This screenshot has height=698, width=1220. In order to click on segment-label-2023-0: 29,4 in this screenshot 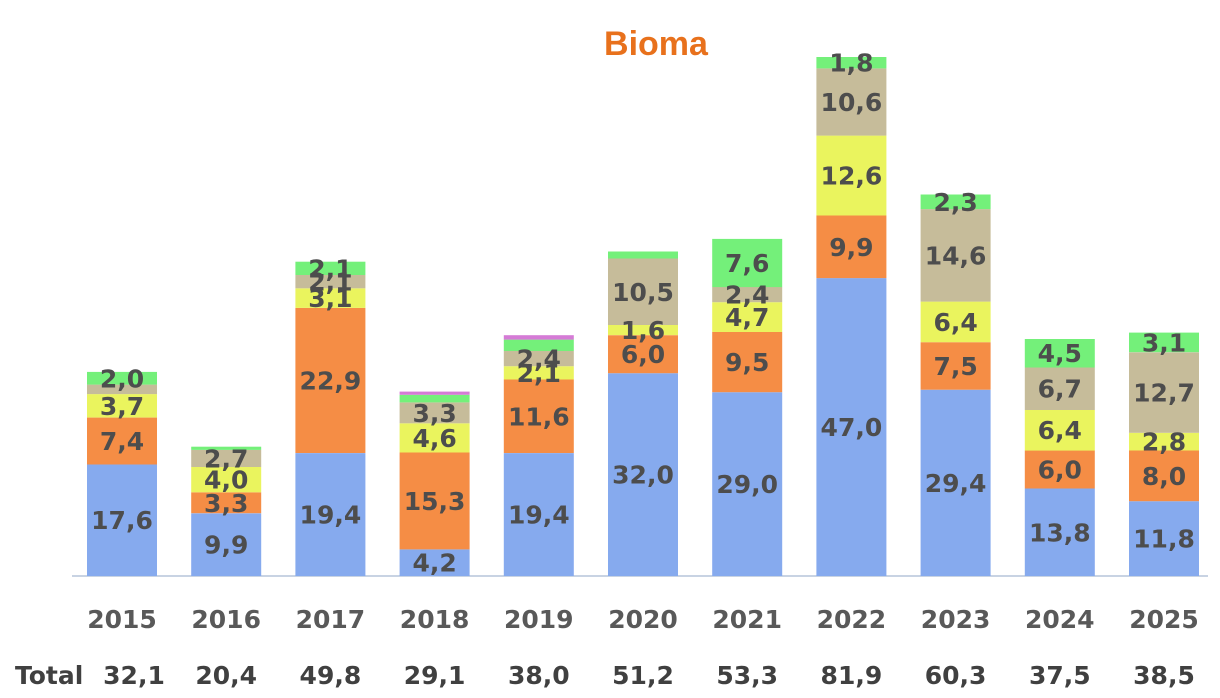, I will do `click(956, 483)`.